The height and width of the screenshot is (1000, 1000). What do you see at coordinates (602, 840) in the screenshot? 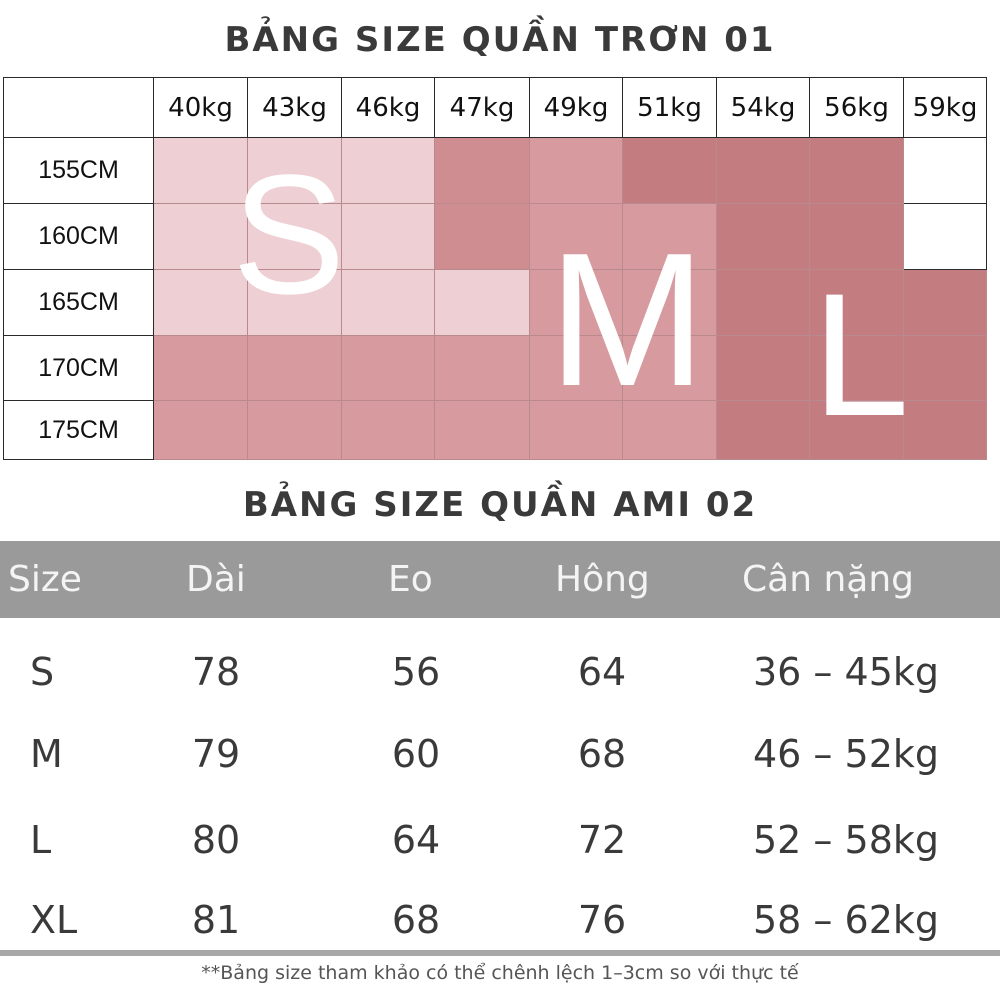
I see `measure-value: 72` at bounding box center [602, 840].